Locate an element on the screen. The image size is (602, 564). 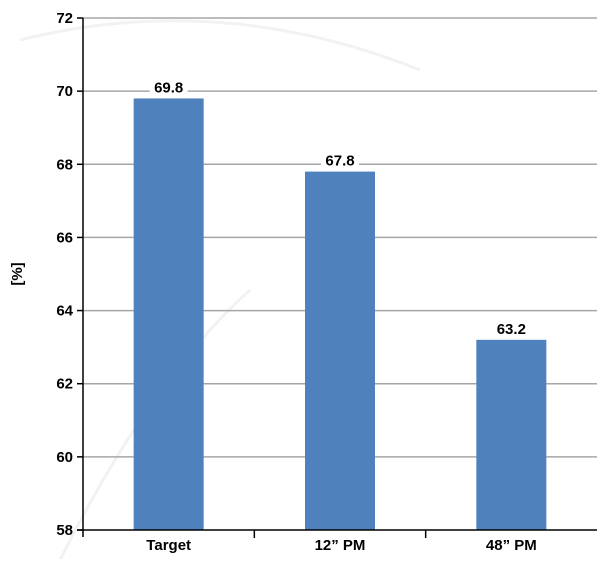
y-axis-title: [%] is located at coordinates (17, 273).